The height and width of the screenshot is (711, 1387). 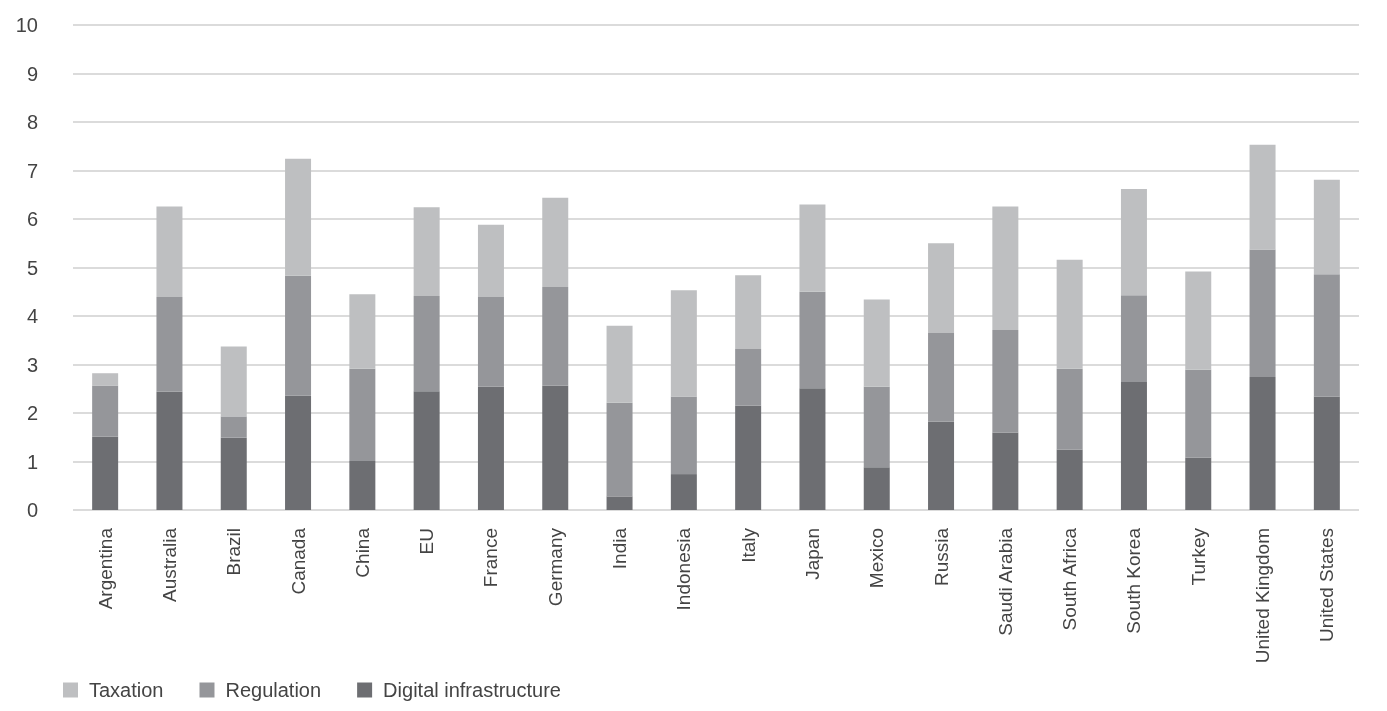 What do you see at coordinates (620, 548) in the screenshot?
I see `x-tick-label: India` at bounding box center [620, 548].